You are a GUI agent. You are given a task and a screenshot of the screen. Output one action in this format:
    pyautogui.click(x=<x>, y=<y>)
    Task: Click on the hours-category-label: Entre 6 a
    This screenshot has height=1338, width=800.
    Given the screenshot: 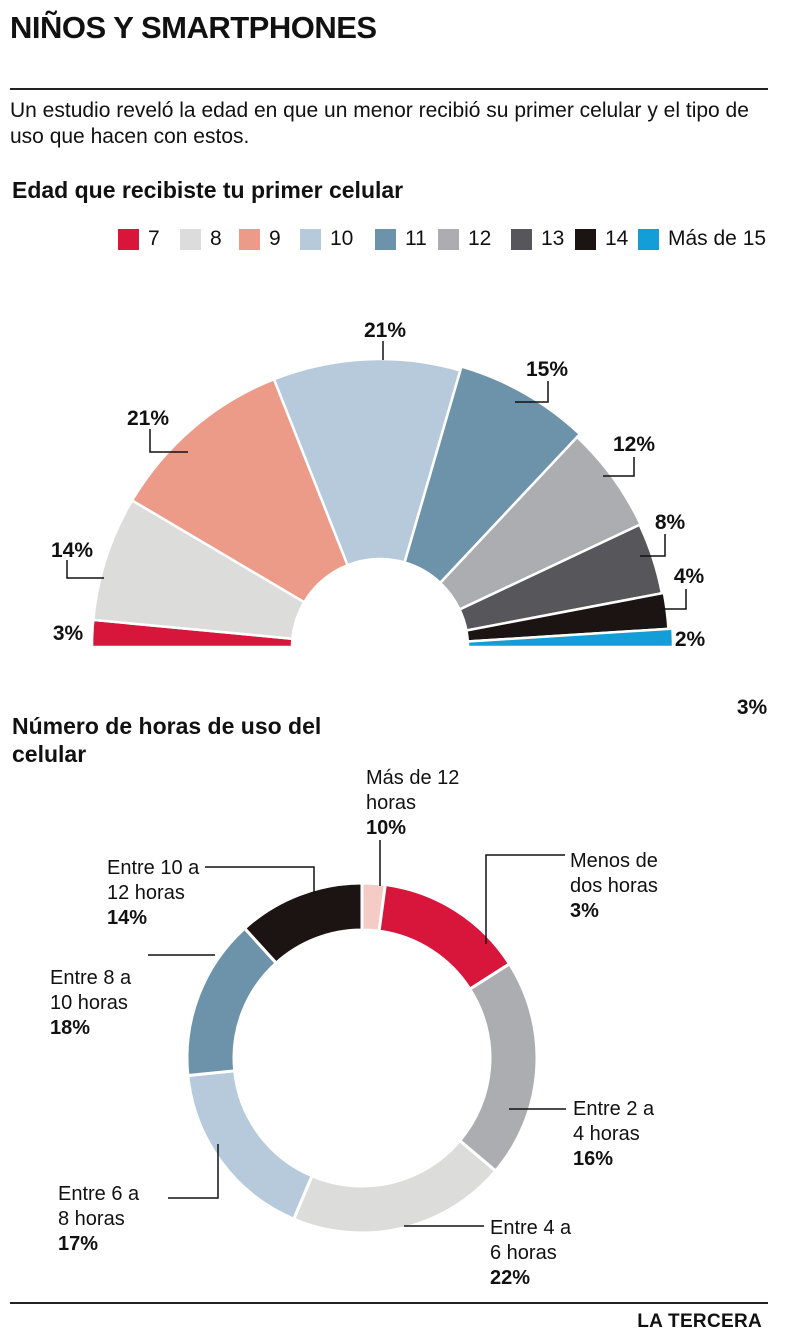 What is the action you would take?
    pyautogui.click(x=99, y=1194)
    